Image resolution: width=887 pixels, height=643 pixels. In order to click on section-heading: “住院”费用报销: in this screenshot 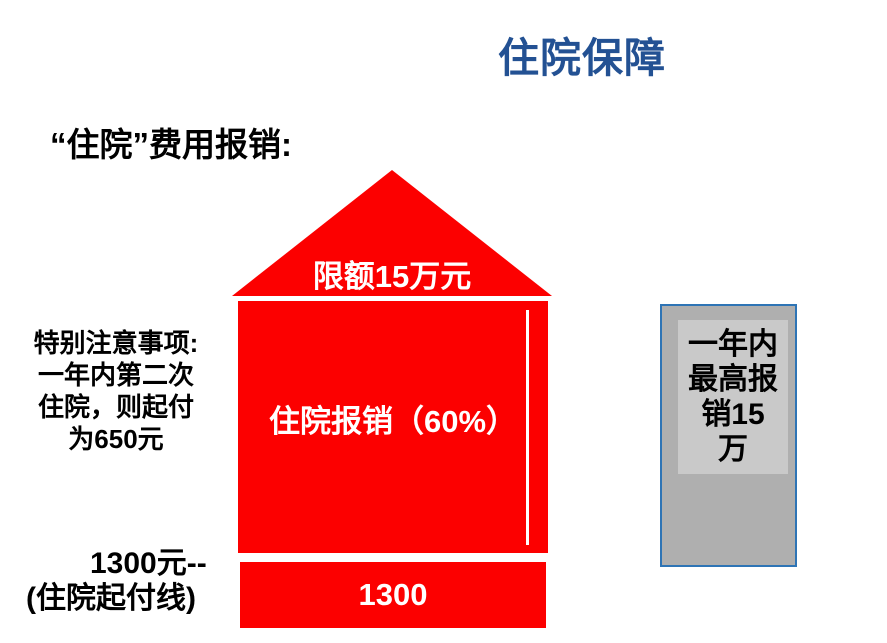, I will do `click(171, 144)`.